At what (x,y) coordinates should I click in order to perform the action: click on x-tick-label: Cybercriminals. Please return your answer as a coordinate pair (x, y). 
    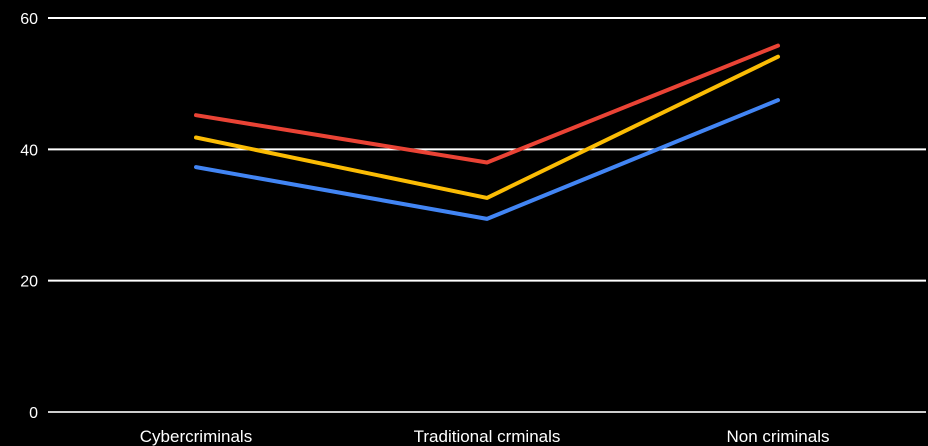
    Looking at the image, I should click on (196, 436).